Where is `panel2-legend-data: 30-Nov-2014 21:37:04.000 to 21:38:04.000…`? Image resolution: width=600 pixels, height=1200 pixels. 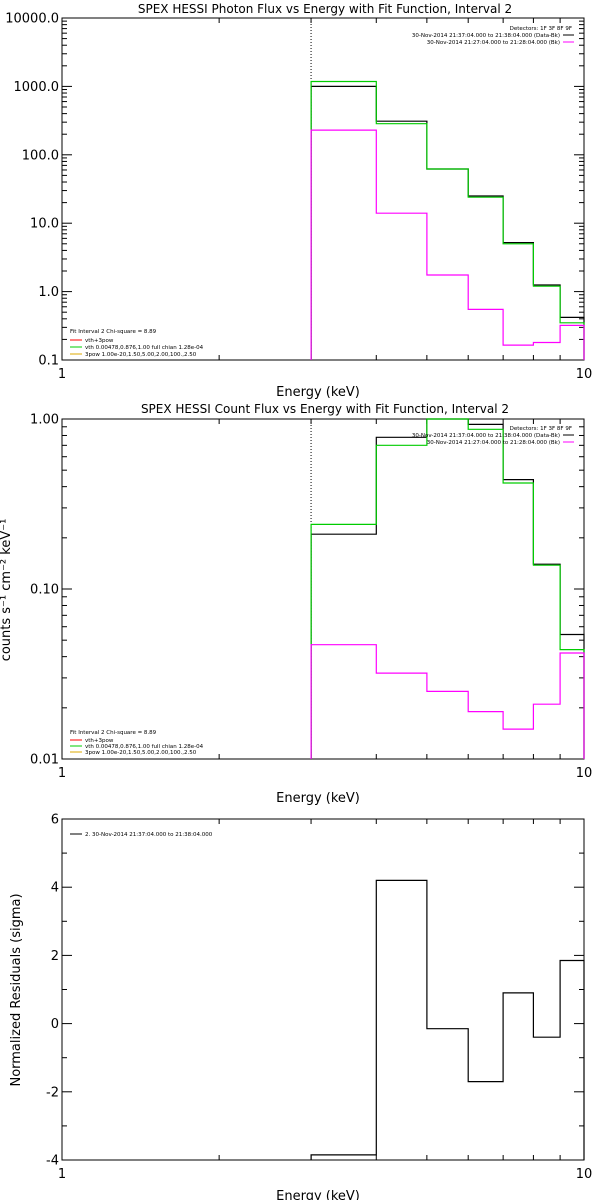 panel2-legend-data: 30-Nov-2014 21:37:04.000 to 21:38:04.000… is located at coordinates (486, 436).